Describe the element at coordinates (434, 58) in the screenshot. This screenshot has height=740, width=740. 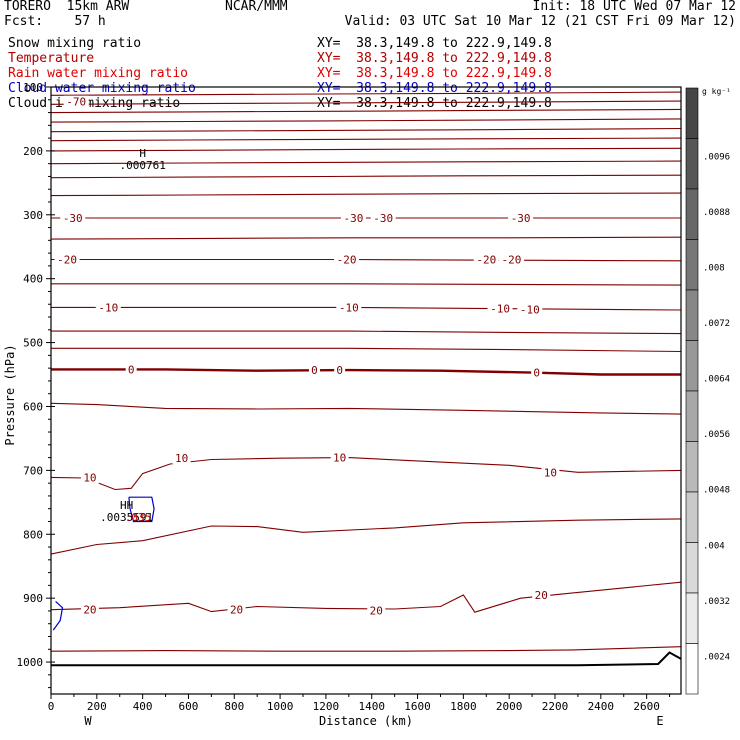
I see `field-xy-temperature: XY= 38.3,149.8 to 222.9,149.8` at that location.